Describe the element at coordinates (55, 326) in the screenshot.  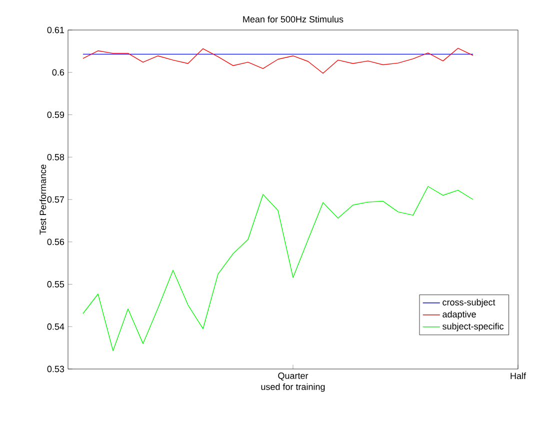
I see `y-tick-label: 0.54` at that location.